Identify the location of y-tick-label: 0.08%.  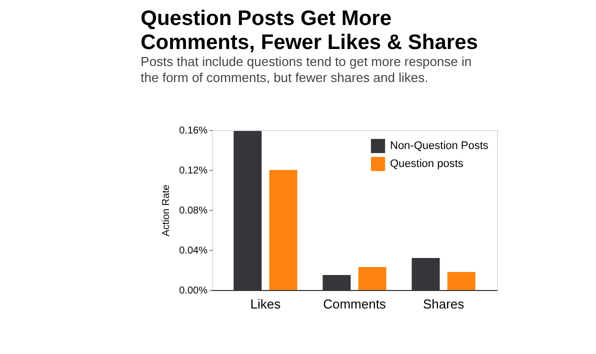
(193, 211).